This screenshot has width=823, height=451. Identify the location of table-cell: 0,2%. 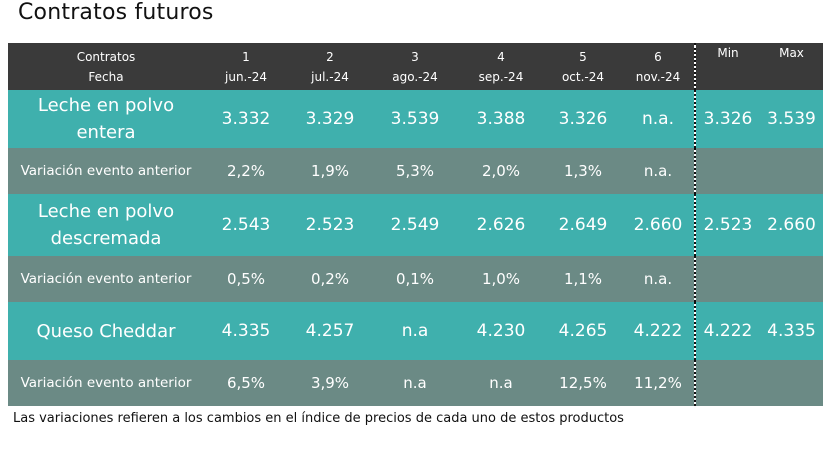
(330, 279).